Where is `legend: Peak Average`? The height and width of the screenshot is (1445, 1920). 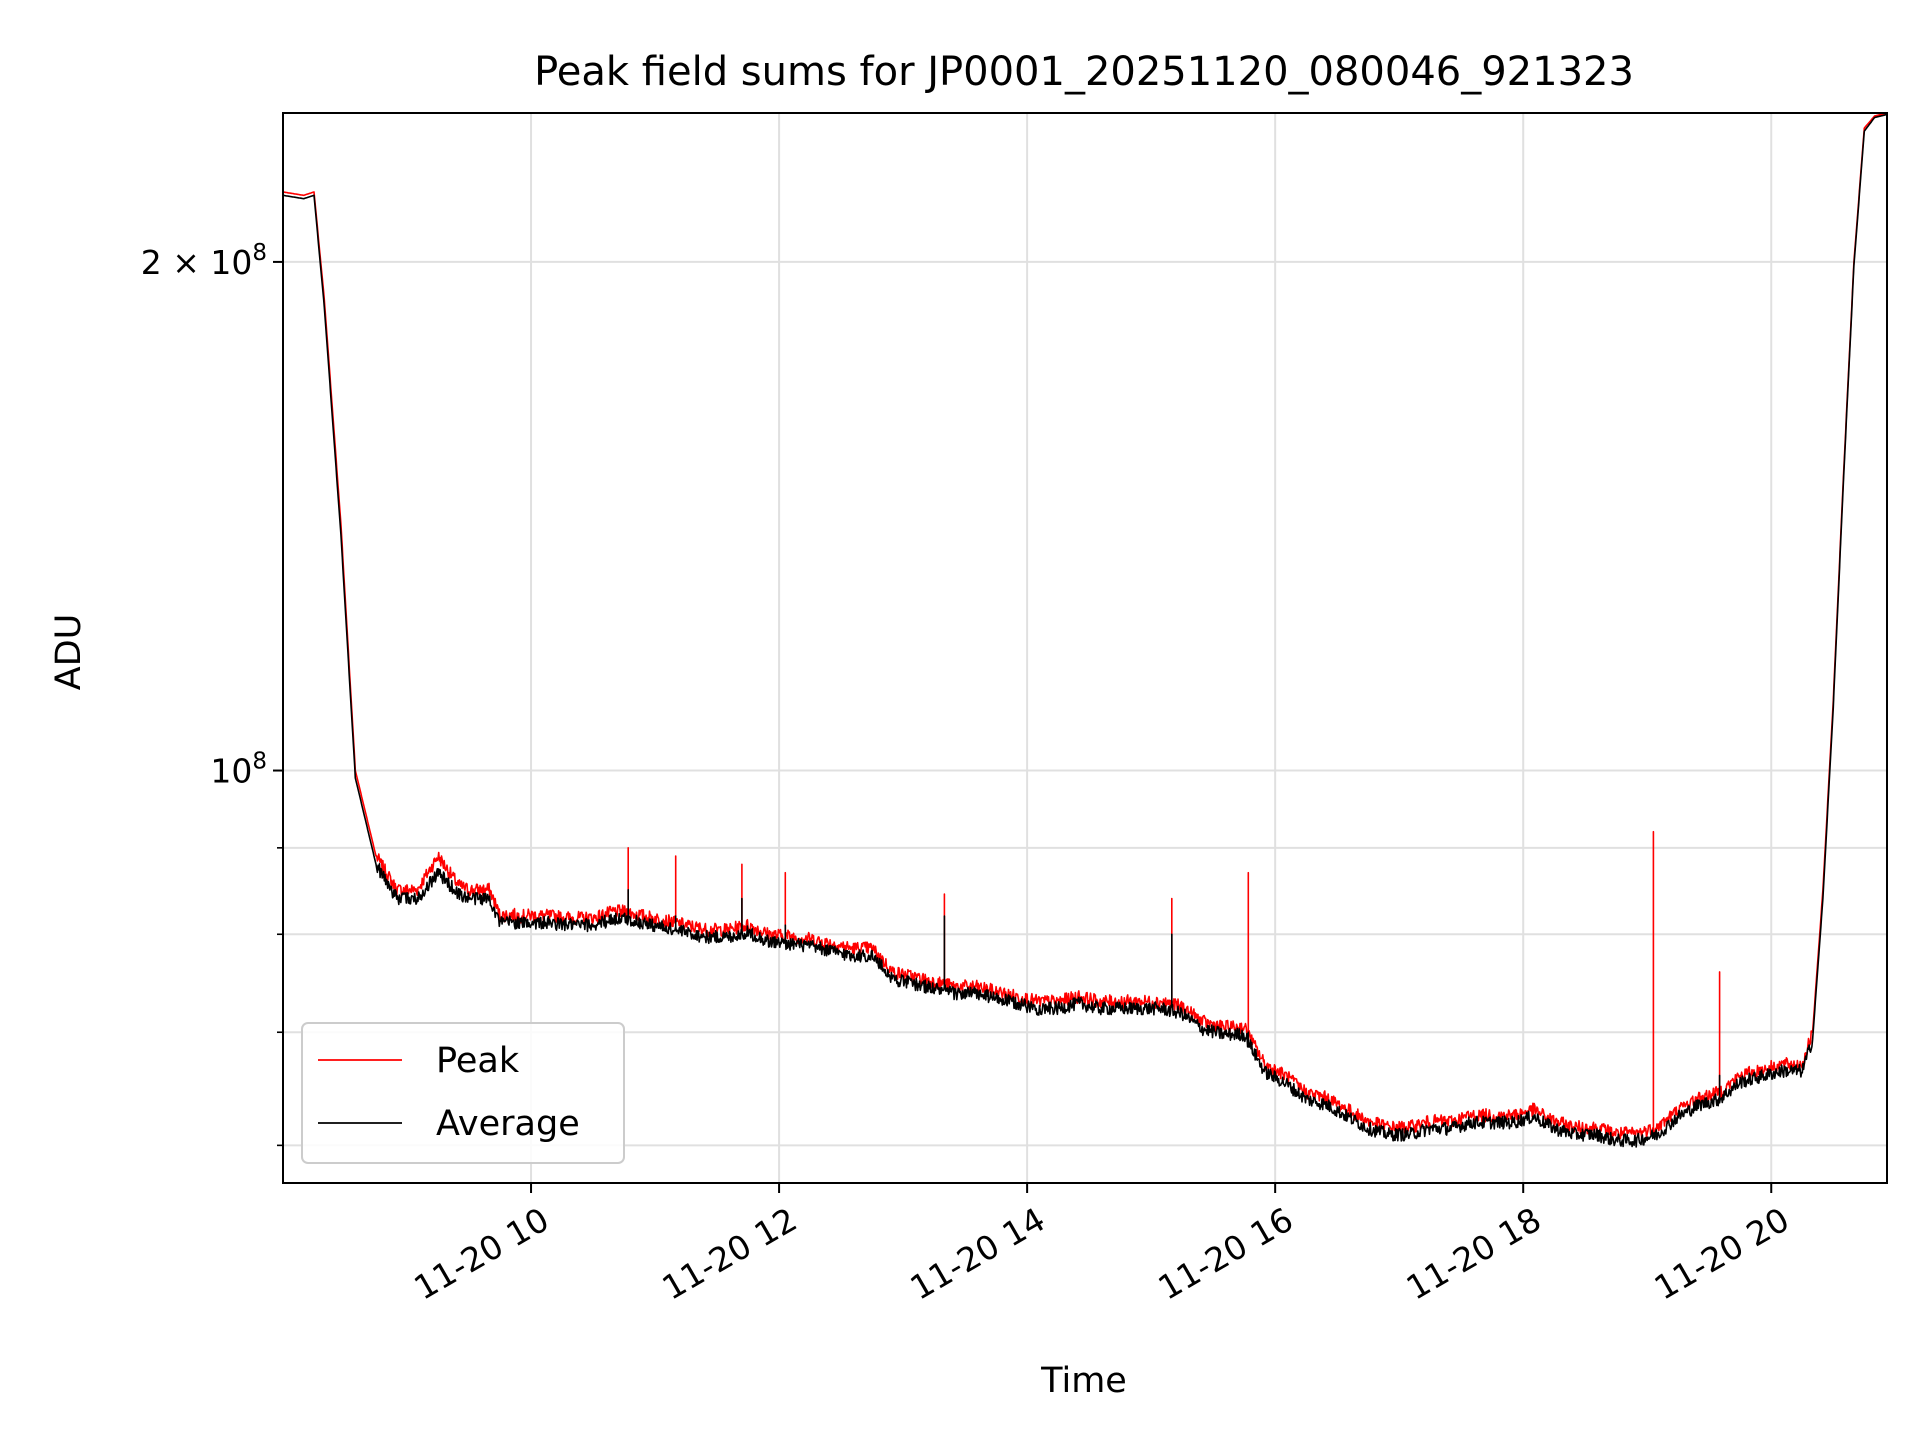 legend: Peak Average is located at coordinates (463, 1093).